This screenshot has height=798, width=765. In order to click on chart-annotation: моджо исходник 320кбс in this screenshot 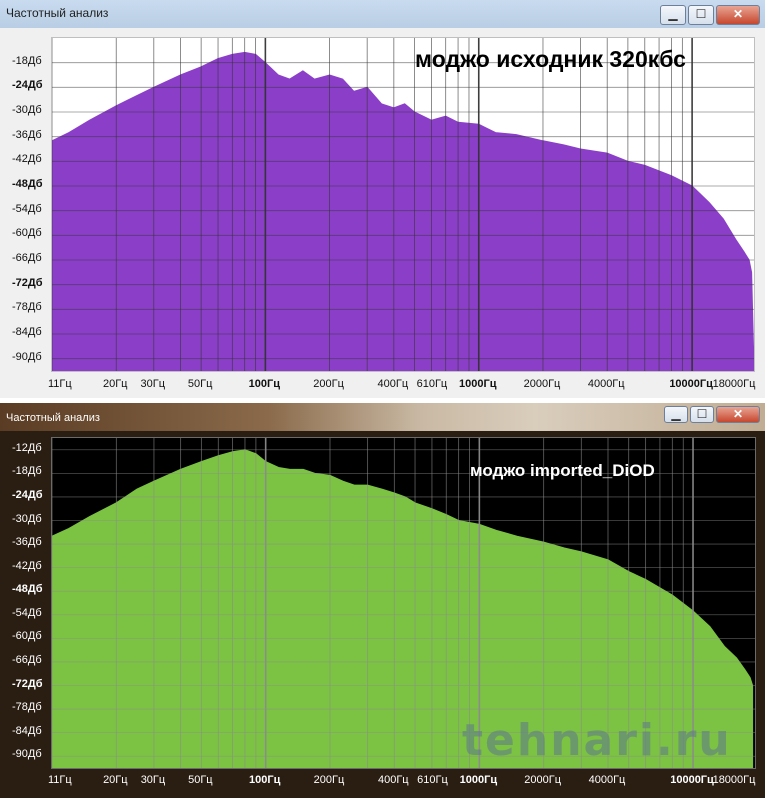, I will do `click(550, 59)`.